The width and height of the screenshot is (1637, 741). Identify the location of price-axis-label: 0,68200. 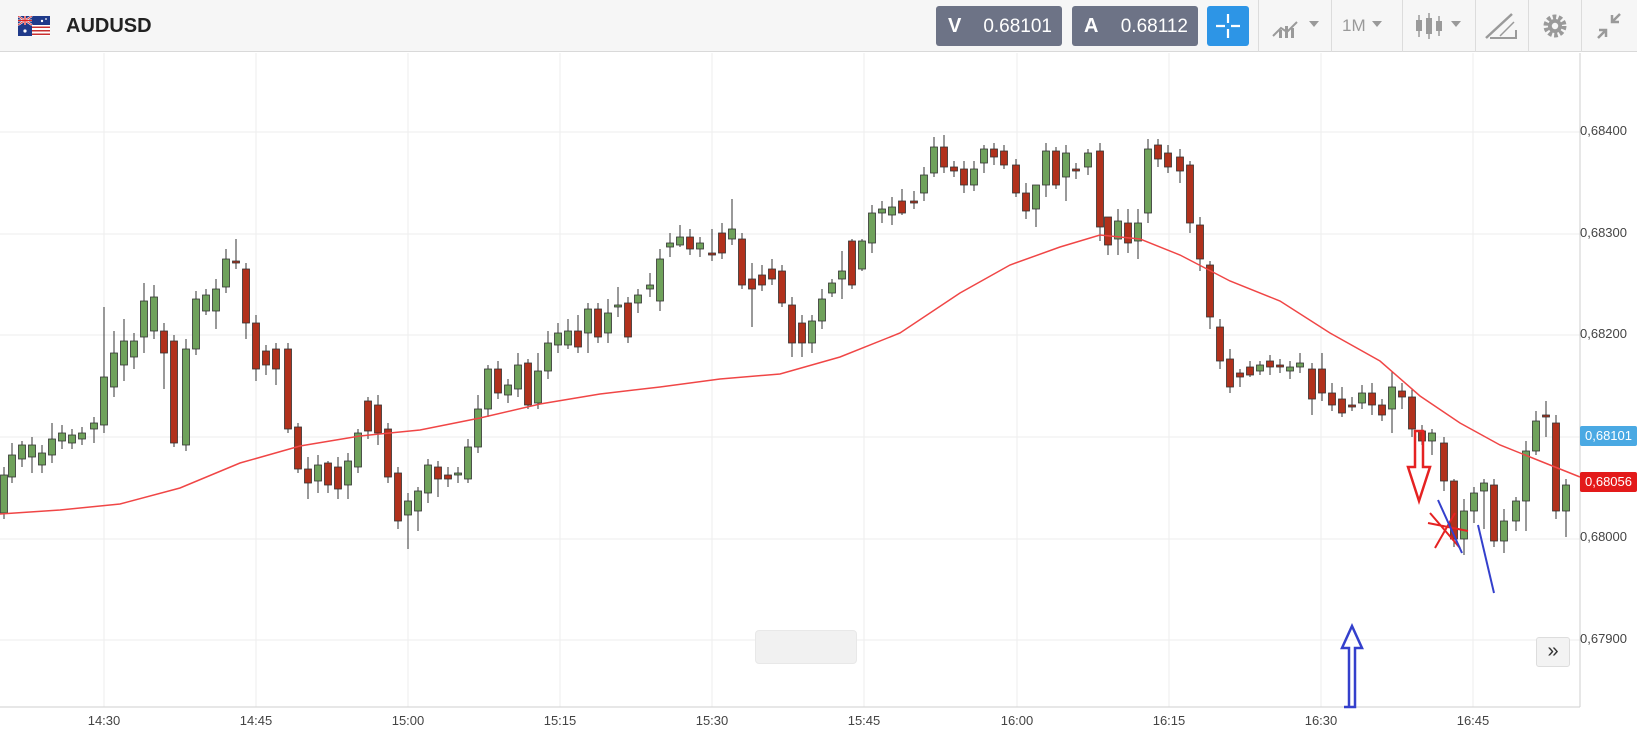
(1603, 333).